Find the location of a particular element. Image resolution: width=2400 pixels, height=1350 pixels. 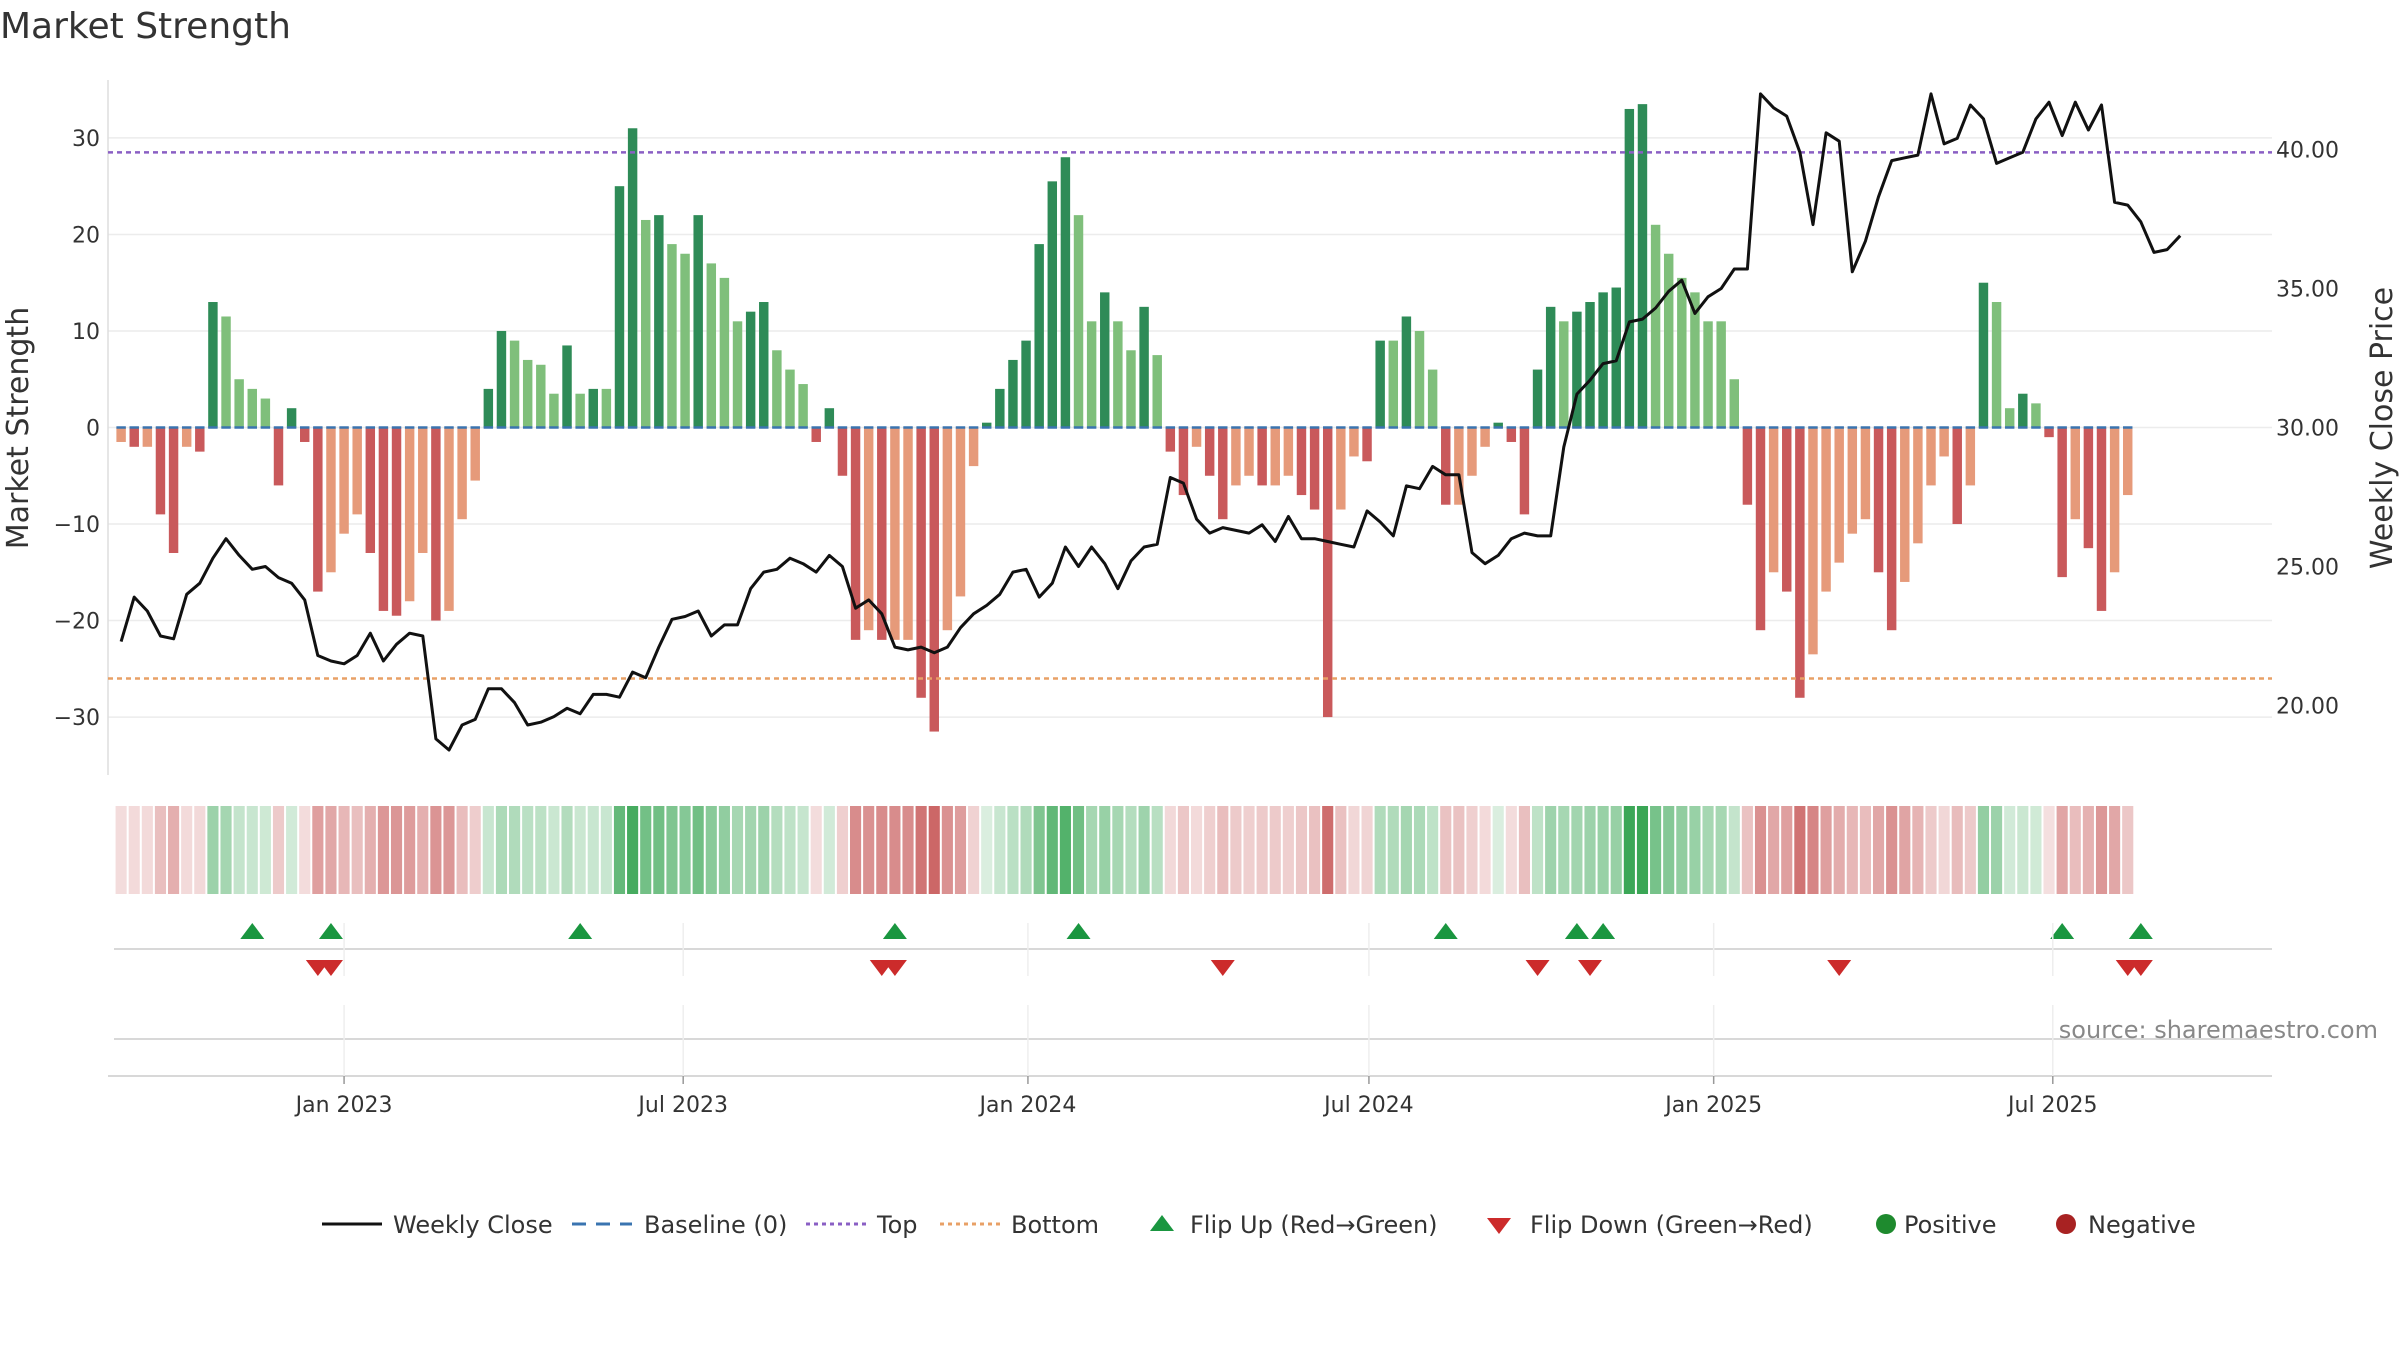

left-tick-label: −10 is located at coordinates (77, 525).